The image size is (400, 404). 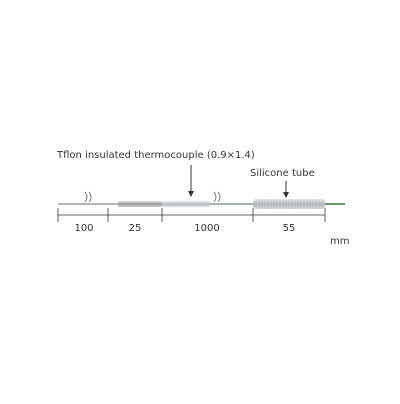 What do you see at coordinates (191, 215) in the screenshot?
I see `dimension-lines` at bounding box center [191, 215].